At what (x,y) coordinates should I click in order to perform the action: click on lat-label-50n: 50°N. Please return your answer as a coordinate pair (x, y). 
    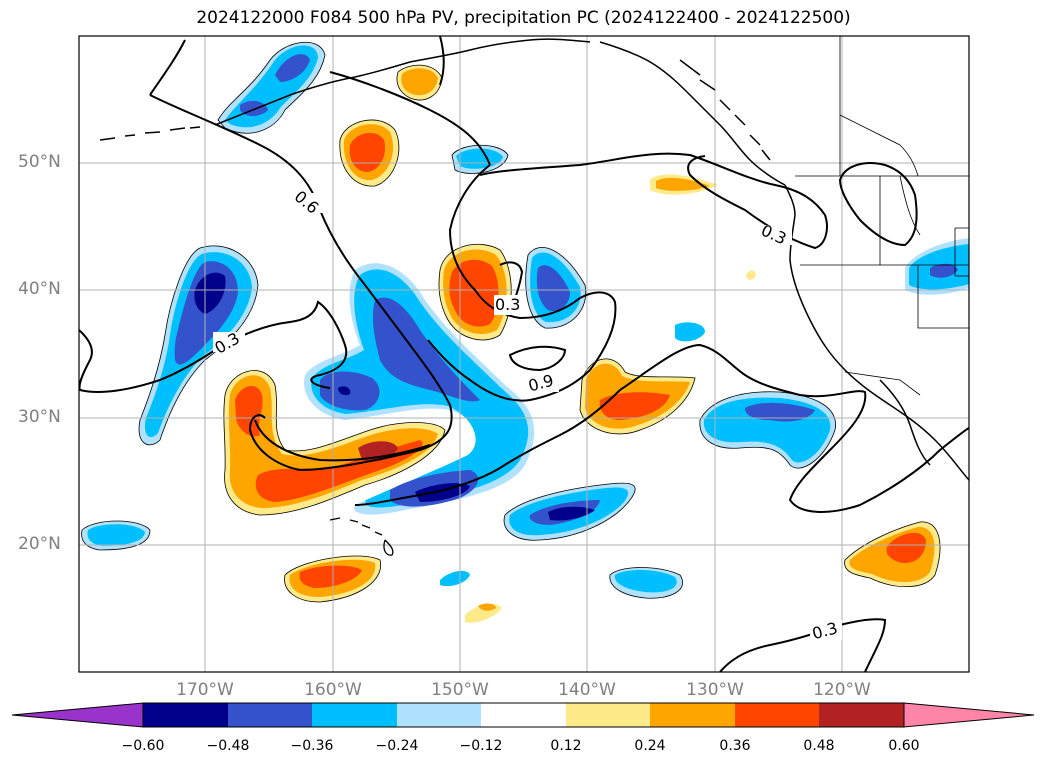
    Looking at the image, I should click on (39, 162).